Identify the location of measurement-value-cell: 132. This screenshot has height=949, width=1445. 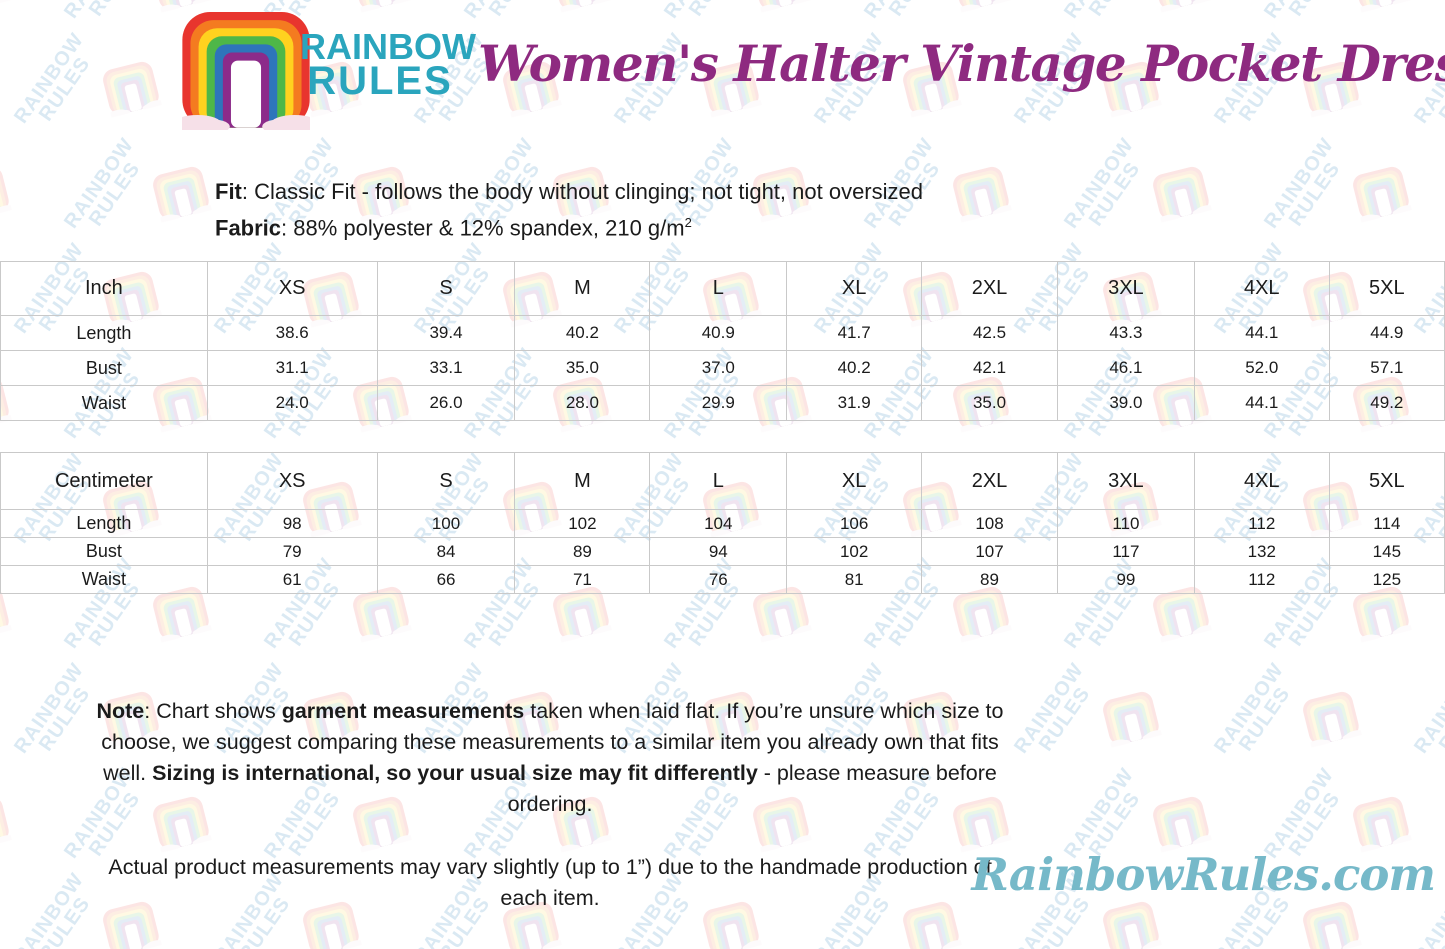
(1261, 551).